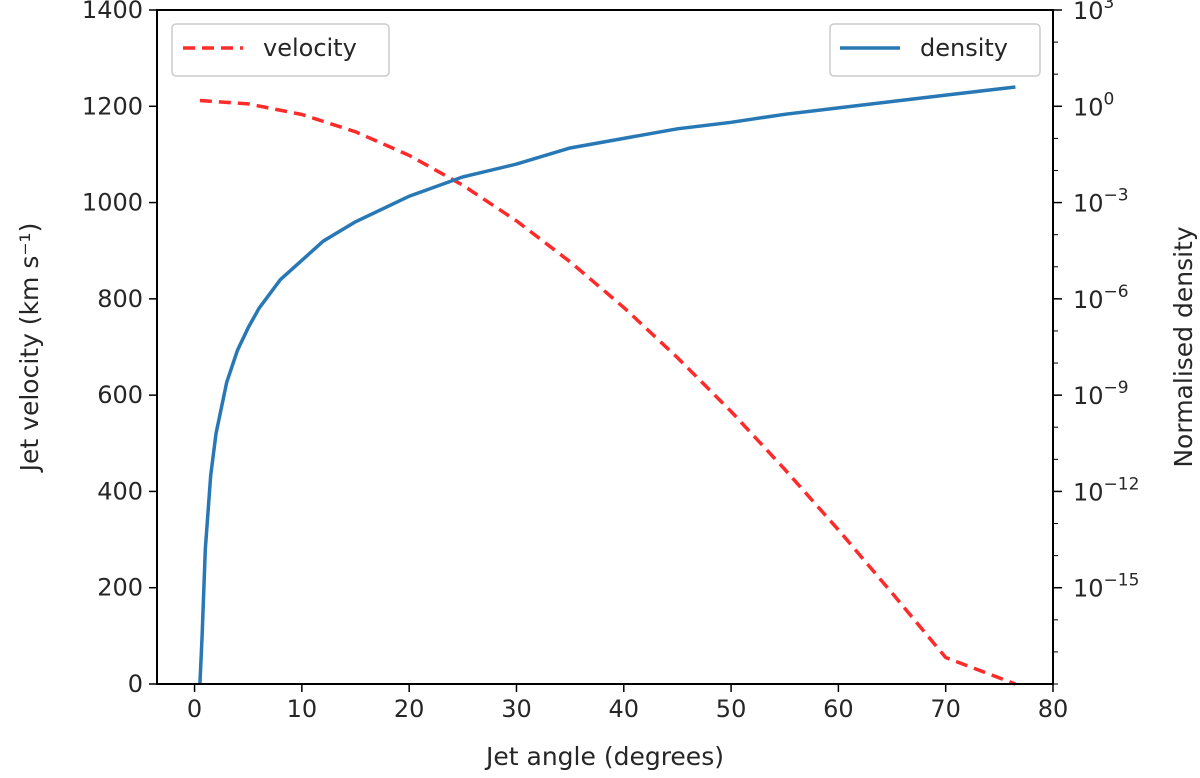 The width and height of the screenshot is (1200, 778). What do you see at coordinates (1093, 12) in the screenshot?
I see `y-right-tick-label: 103` at bounding box center [1093, 12].